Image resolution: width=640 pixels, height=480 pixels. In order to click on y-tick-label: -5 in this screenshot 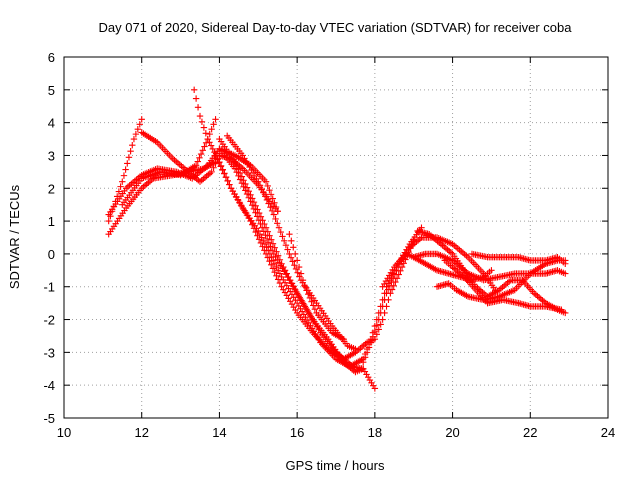, I will do `click(49, 418)`.